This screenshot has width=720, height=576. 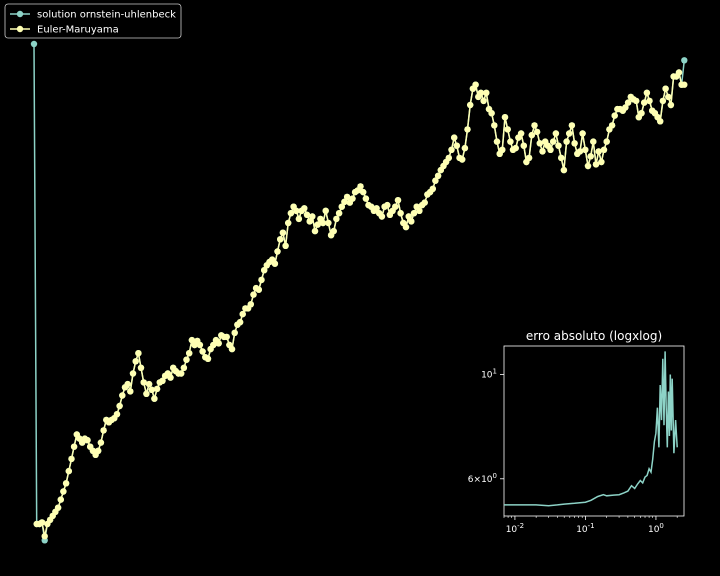 I want to click on inset-y-tick-label: 101, so click(x=489, y=374).